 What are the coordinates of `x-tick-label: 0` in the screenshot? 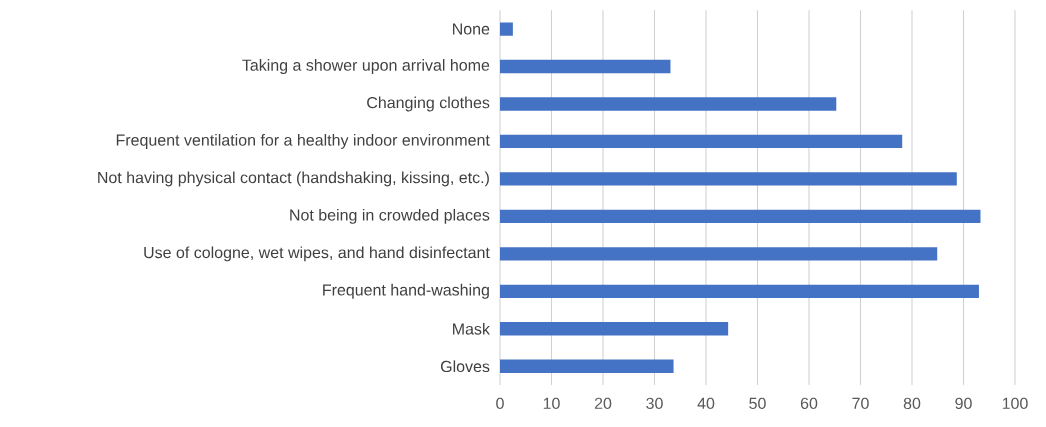 It's located at (500, 403).